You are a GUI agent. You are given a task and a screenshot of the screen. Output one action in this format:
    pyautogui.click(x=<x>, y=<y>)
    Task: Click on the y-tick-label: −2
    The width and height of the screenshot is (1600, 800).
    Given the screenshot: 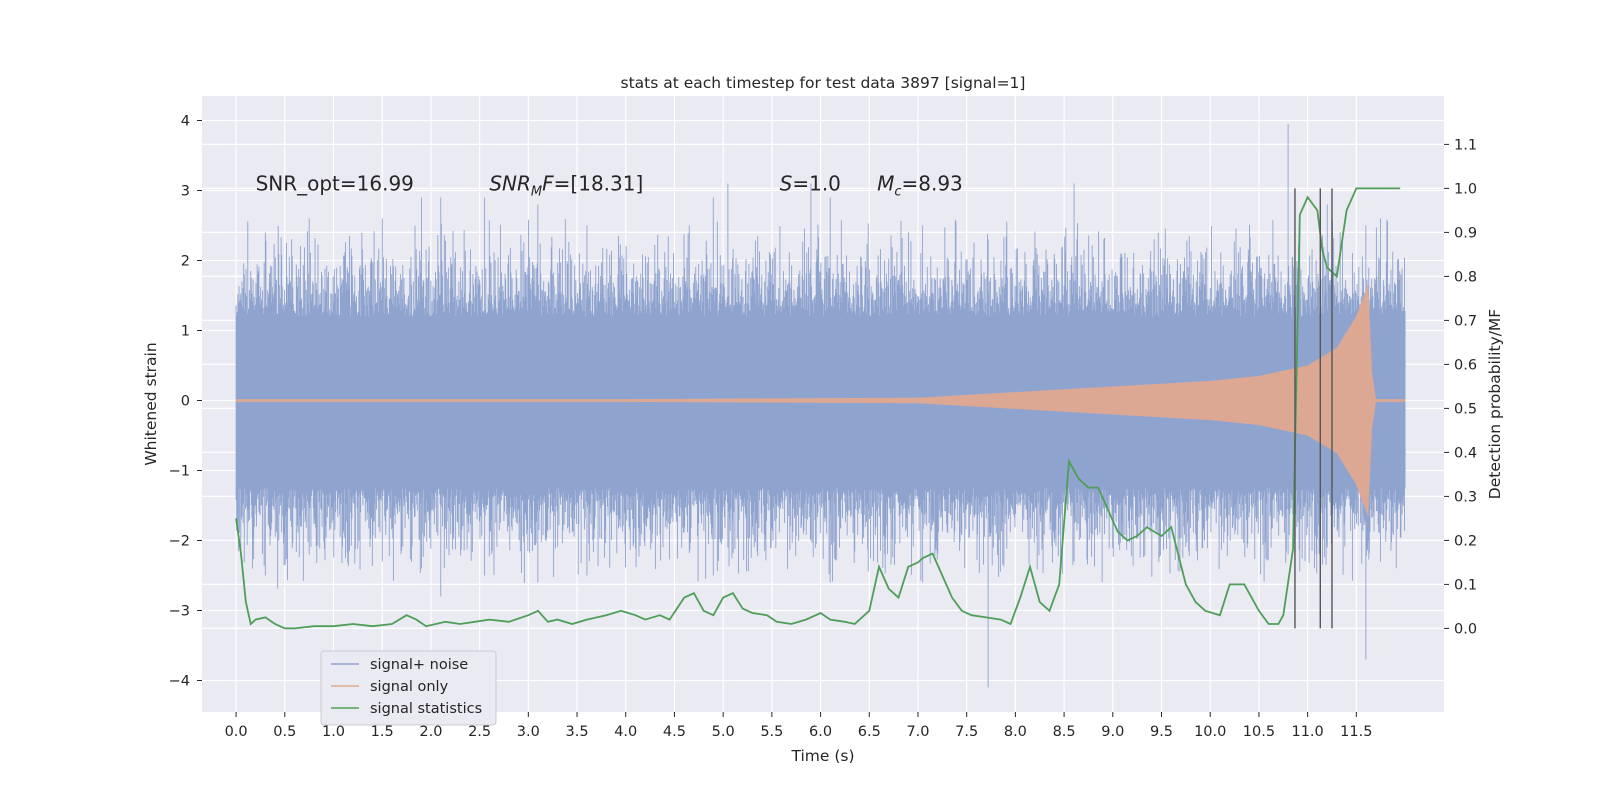 What is the action you would take?
    pyautogui.click(x=179, y=542)
    